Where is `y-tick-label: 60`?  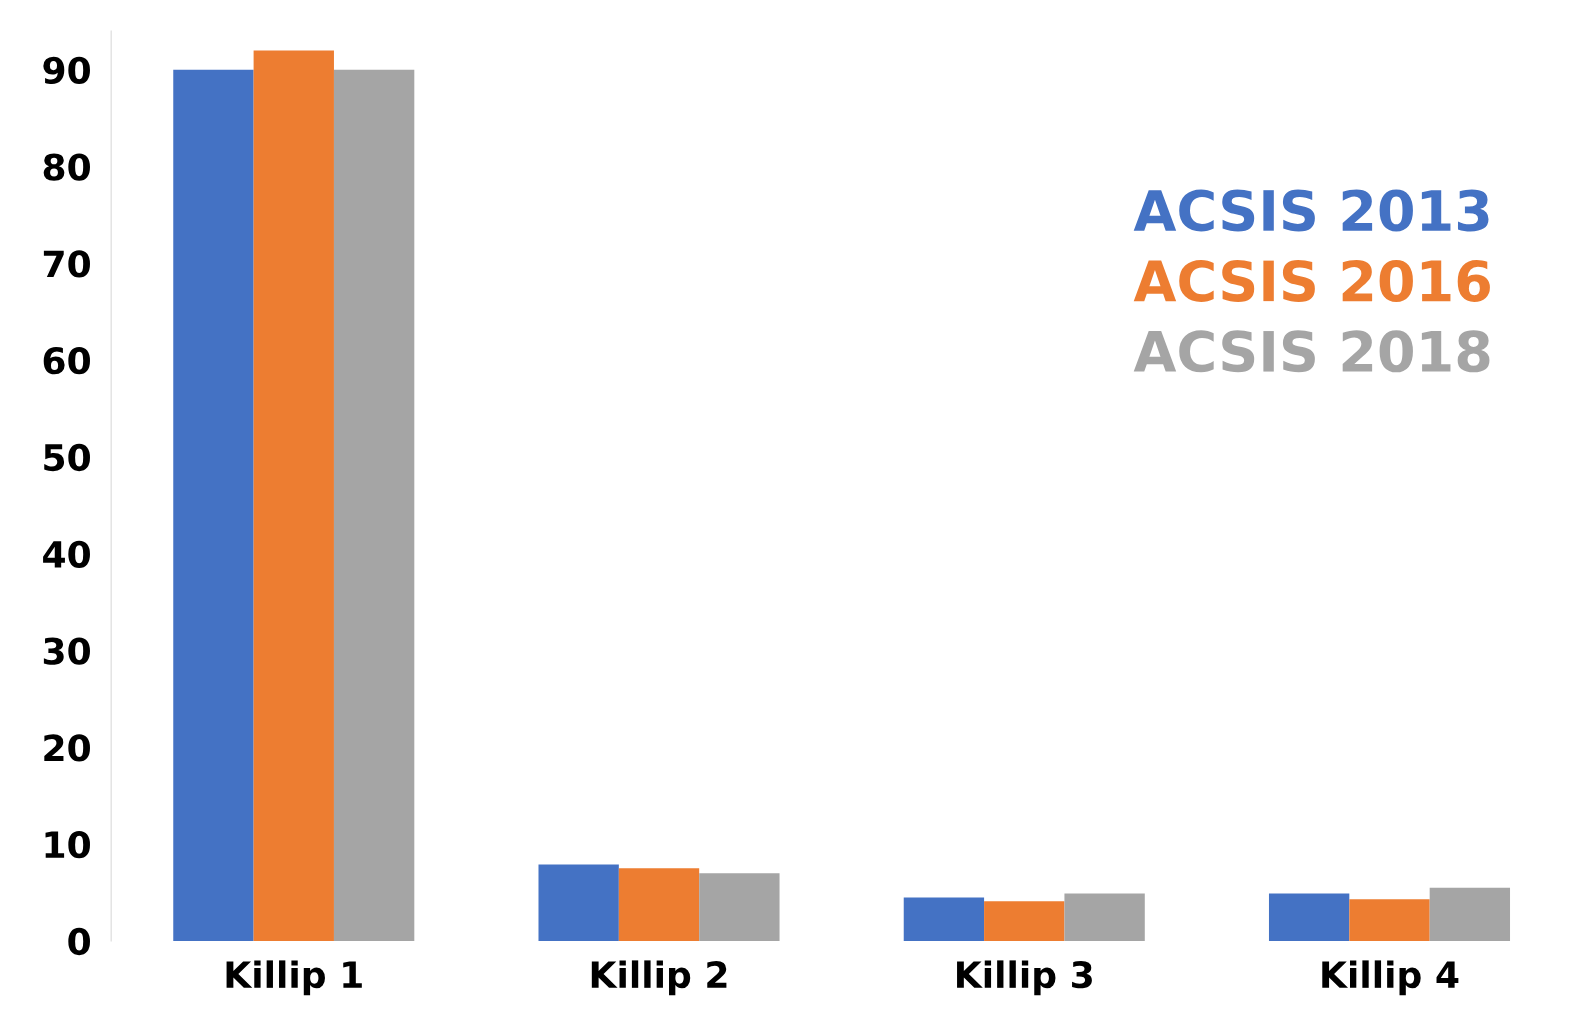 y-tick-label: 60 is located at coordinates (66, 361).